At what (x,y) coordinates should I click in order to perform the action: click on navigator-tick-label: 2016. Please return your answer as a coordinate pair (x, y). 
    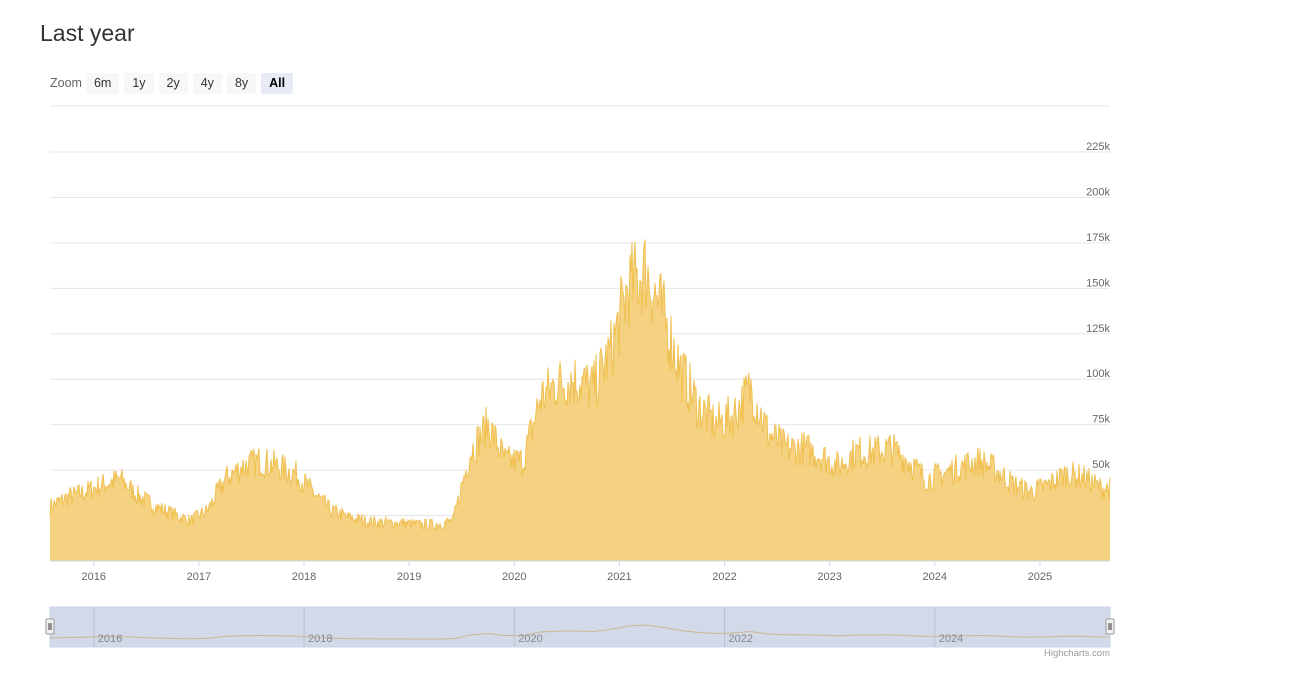
    Looking at the image, I should click on (110, 639).